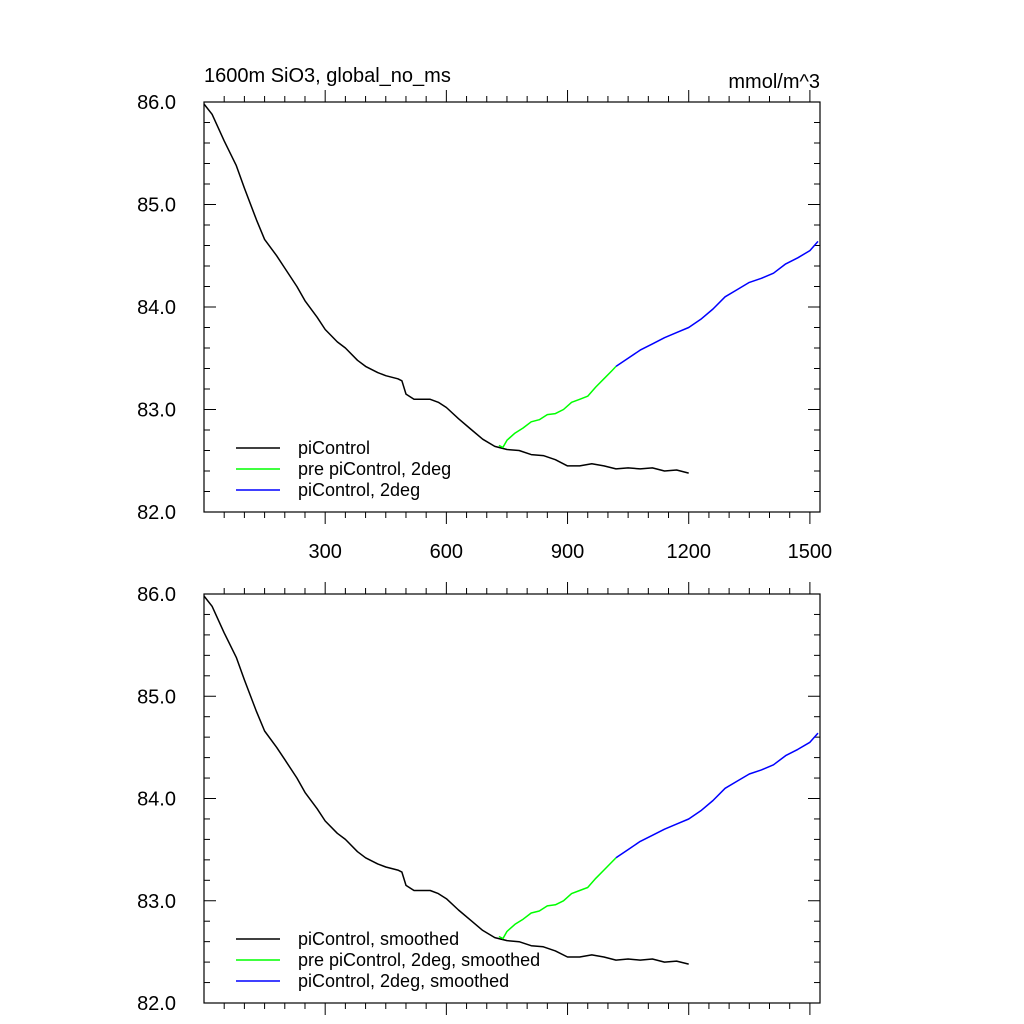 This screenshot has width=1024, height=1024. Describe the element at coordinates (324, 552) in the screenshot. I see `x-tick-label: 300` at that location.